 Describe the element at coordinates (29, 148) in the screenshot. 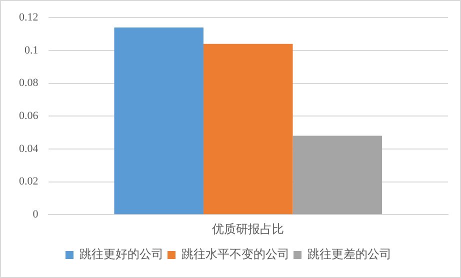

I see `y-tick-label: 0.04` at that location.